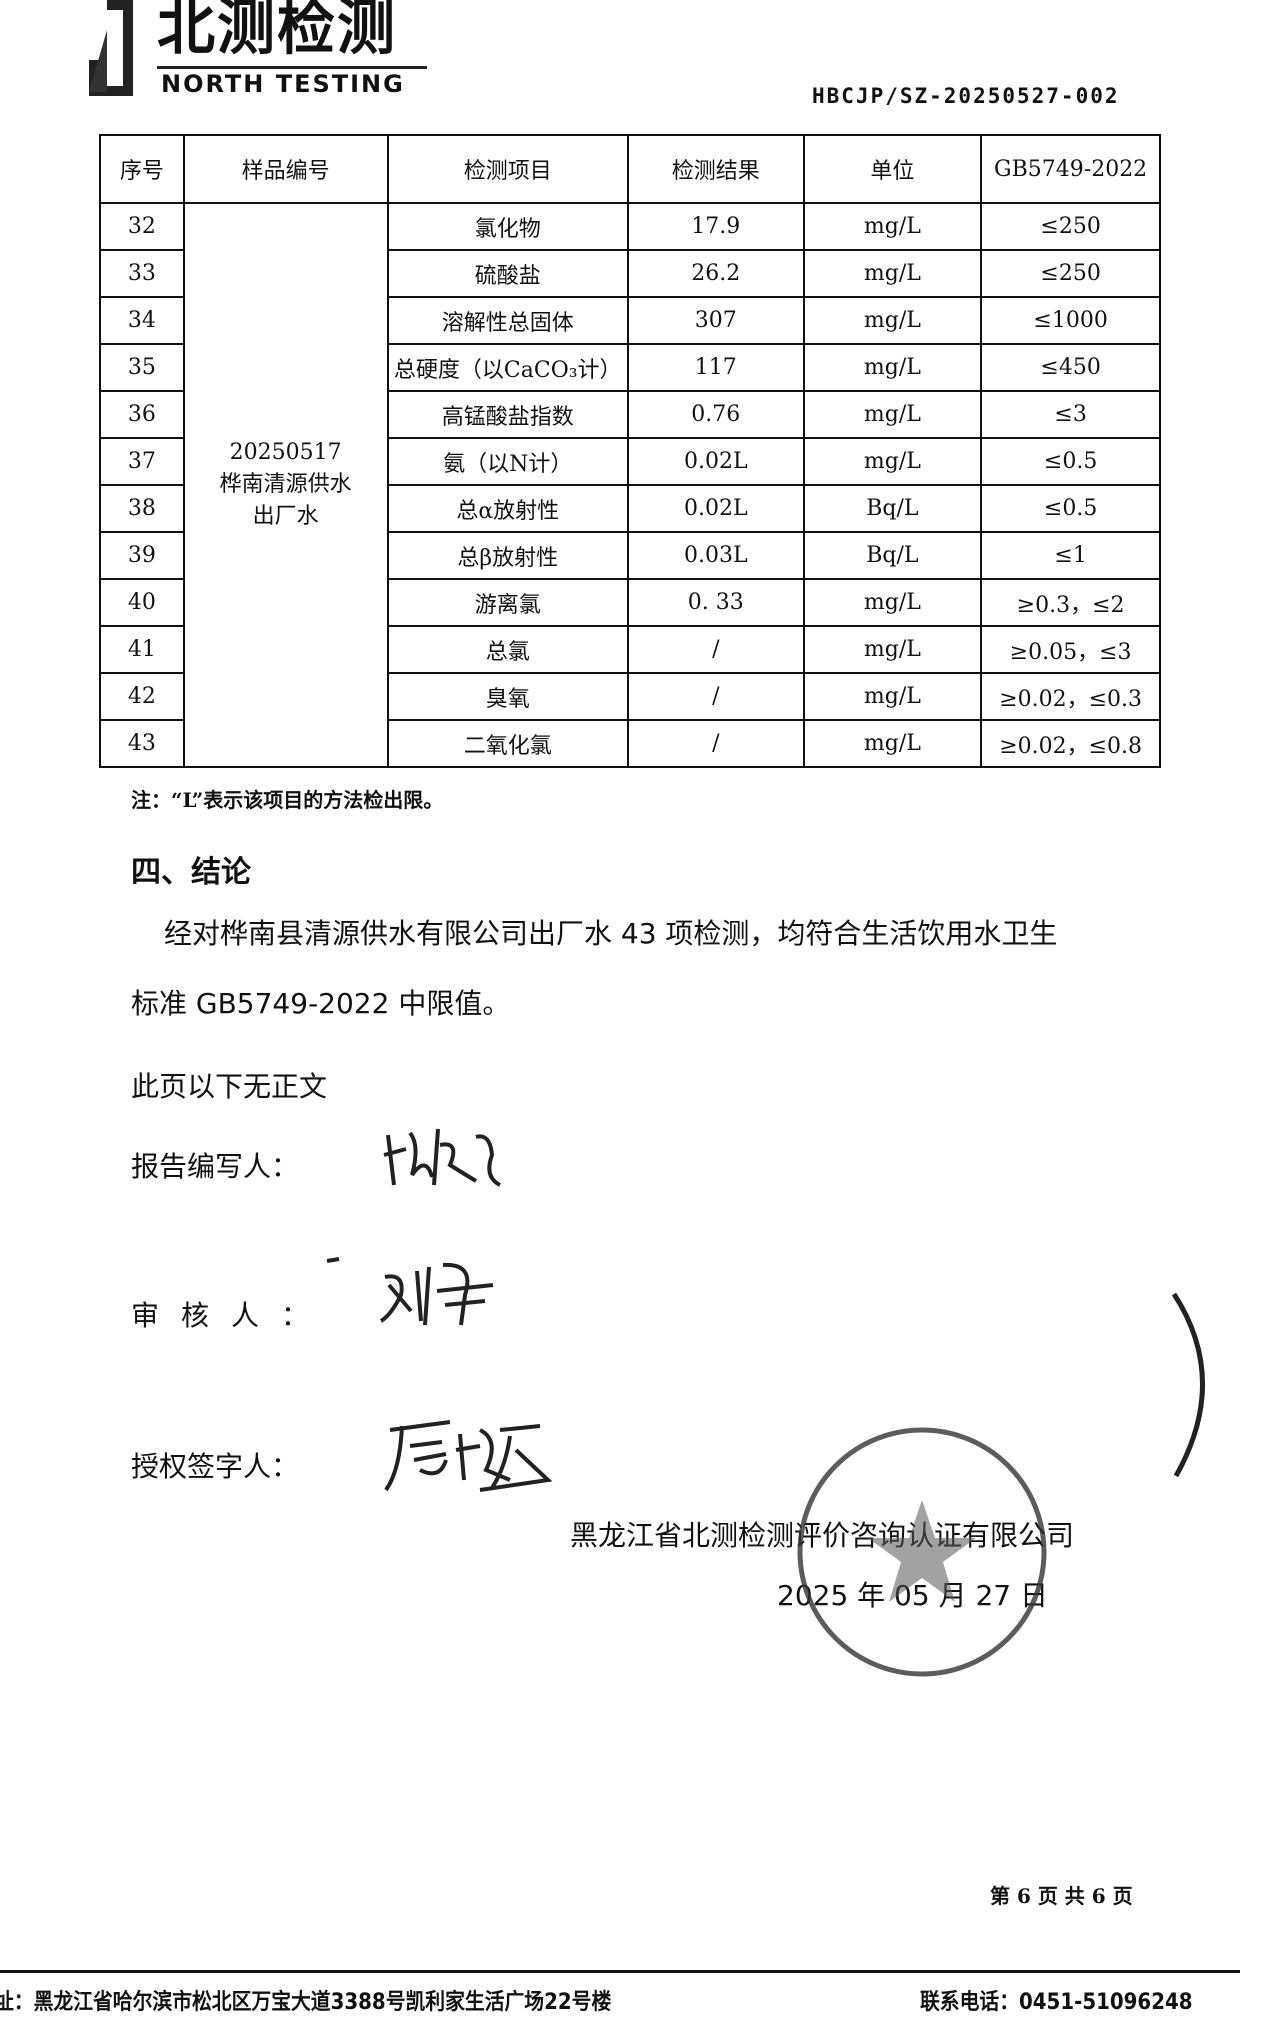 Image resolution: width=1280 pixels, height=2021 pixels. I want to click on row-number: 36, so click(142, 414).